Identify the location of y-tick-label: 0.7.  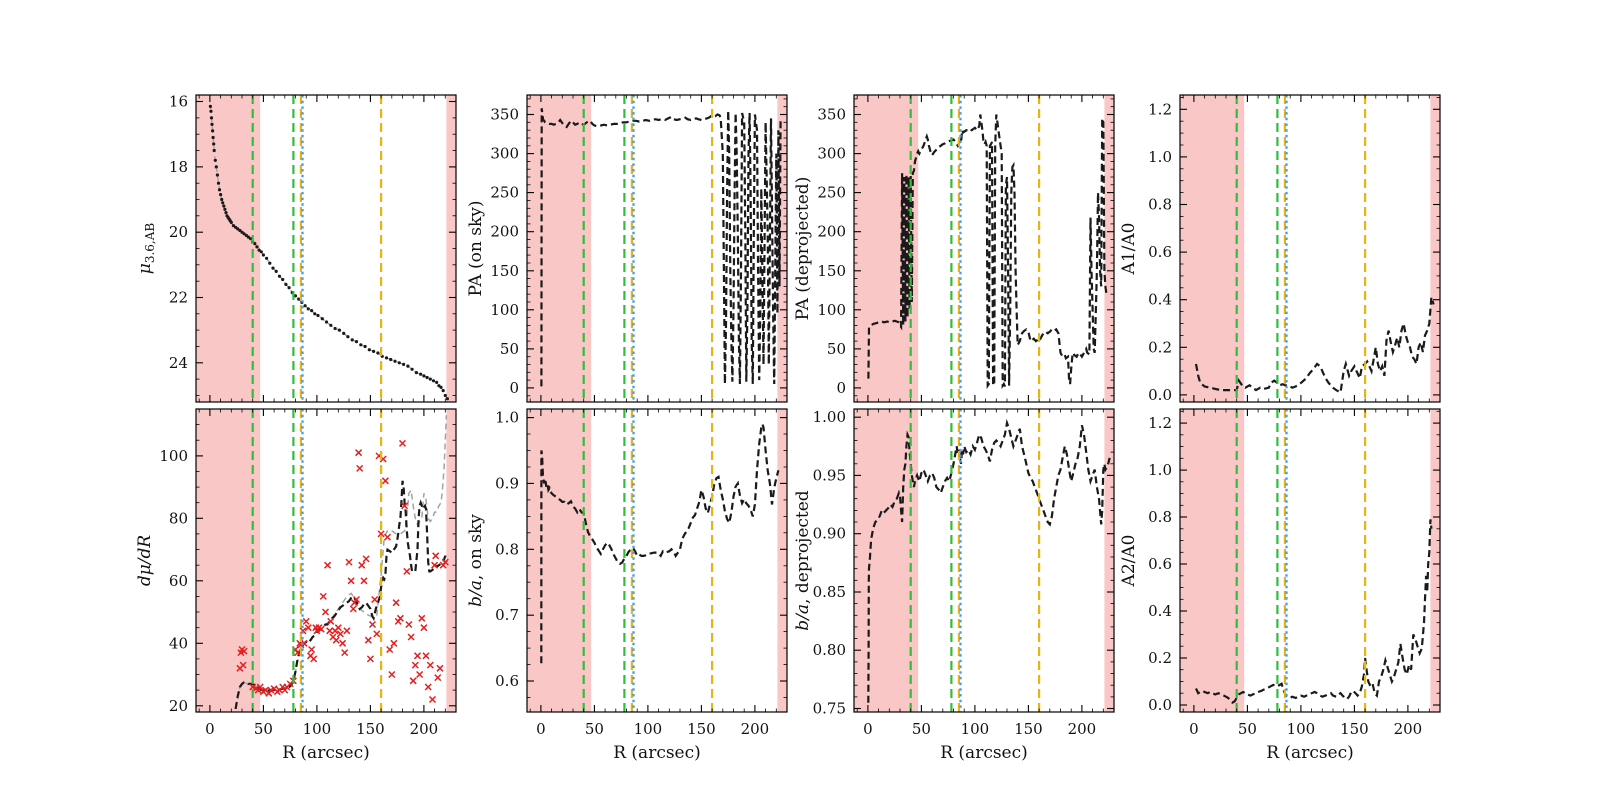
(507, 615).